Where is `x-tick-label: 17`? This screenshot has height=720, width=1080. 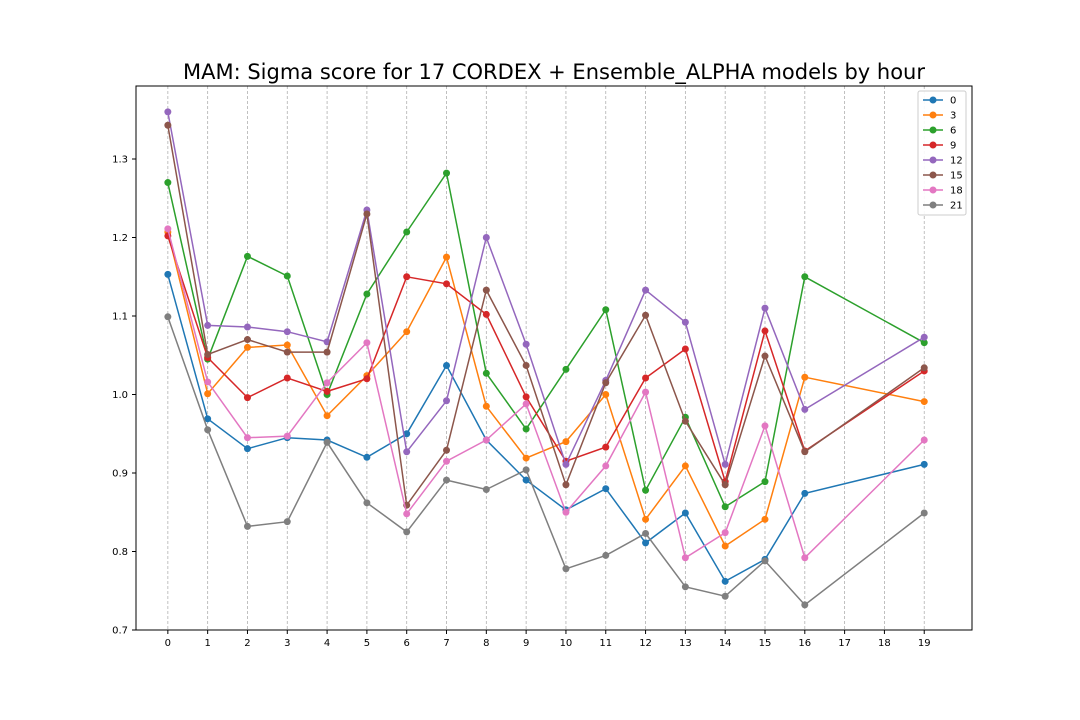 x-tick-label: 17 is located at coordinates (844, 643).